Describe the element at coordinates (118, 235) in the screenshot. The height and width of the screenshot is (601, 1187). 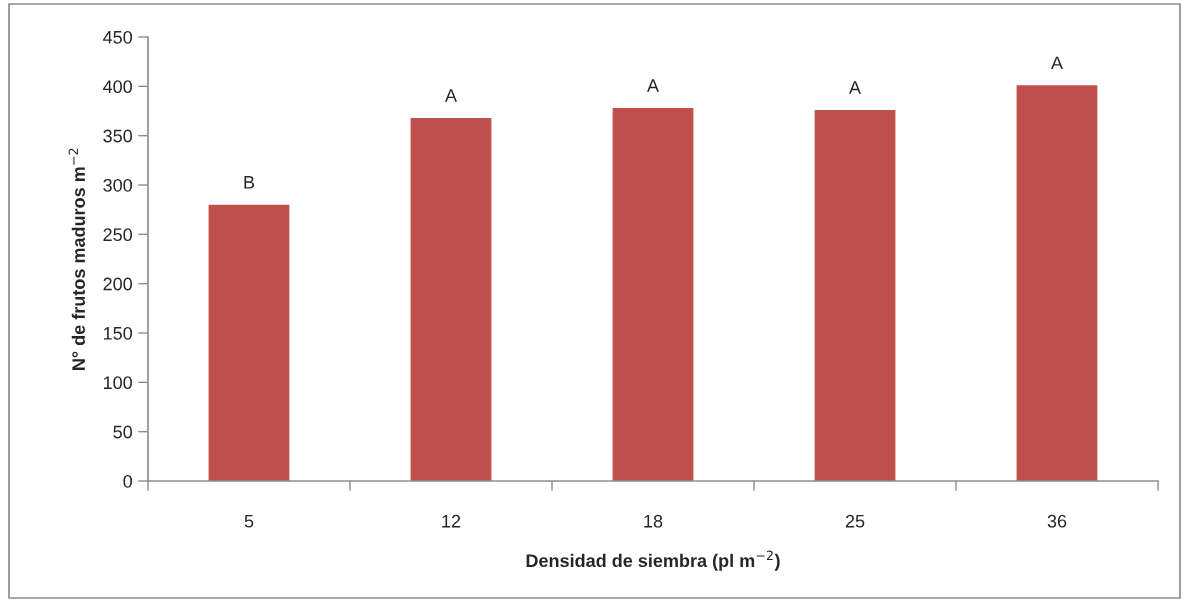
I see `y-tick-label: 250` at that location.